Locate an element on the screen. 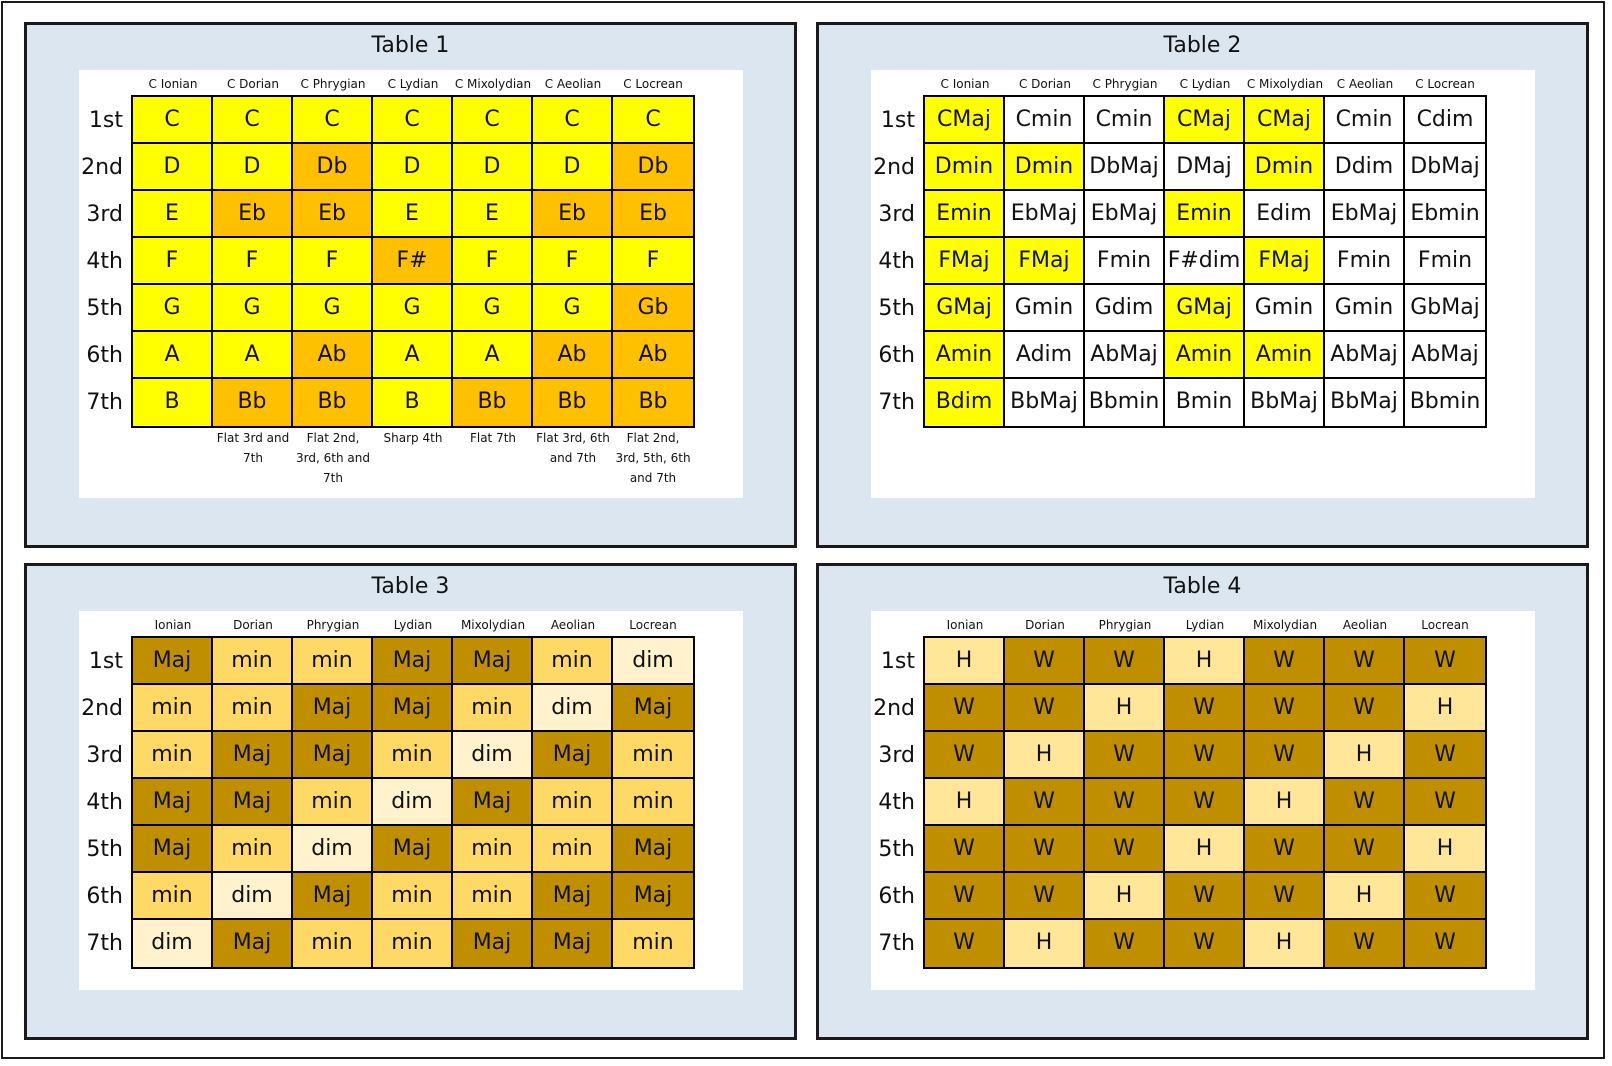  table-cell: BbMaj is located at coordinates (1365, 402).